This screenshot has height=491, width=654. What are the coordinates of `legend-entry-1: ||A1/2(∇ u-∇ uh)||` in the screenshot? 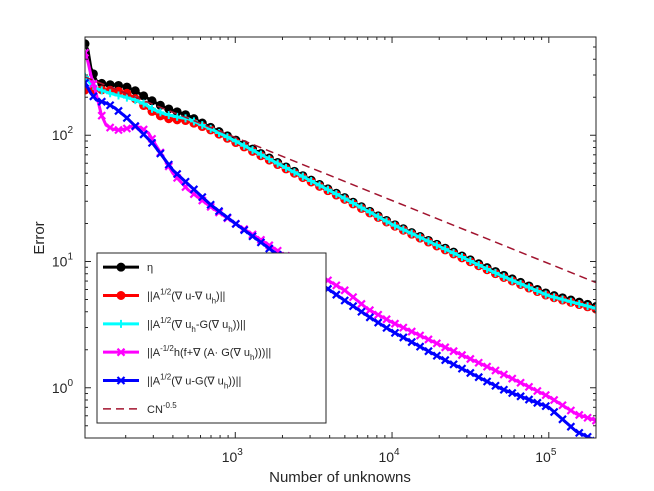 It's located at (164, 297).